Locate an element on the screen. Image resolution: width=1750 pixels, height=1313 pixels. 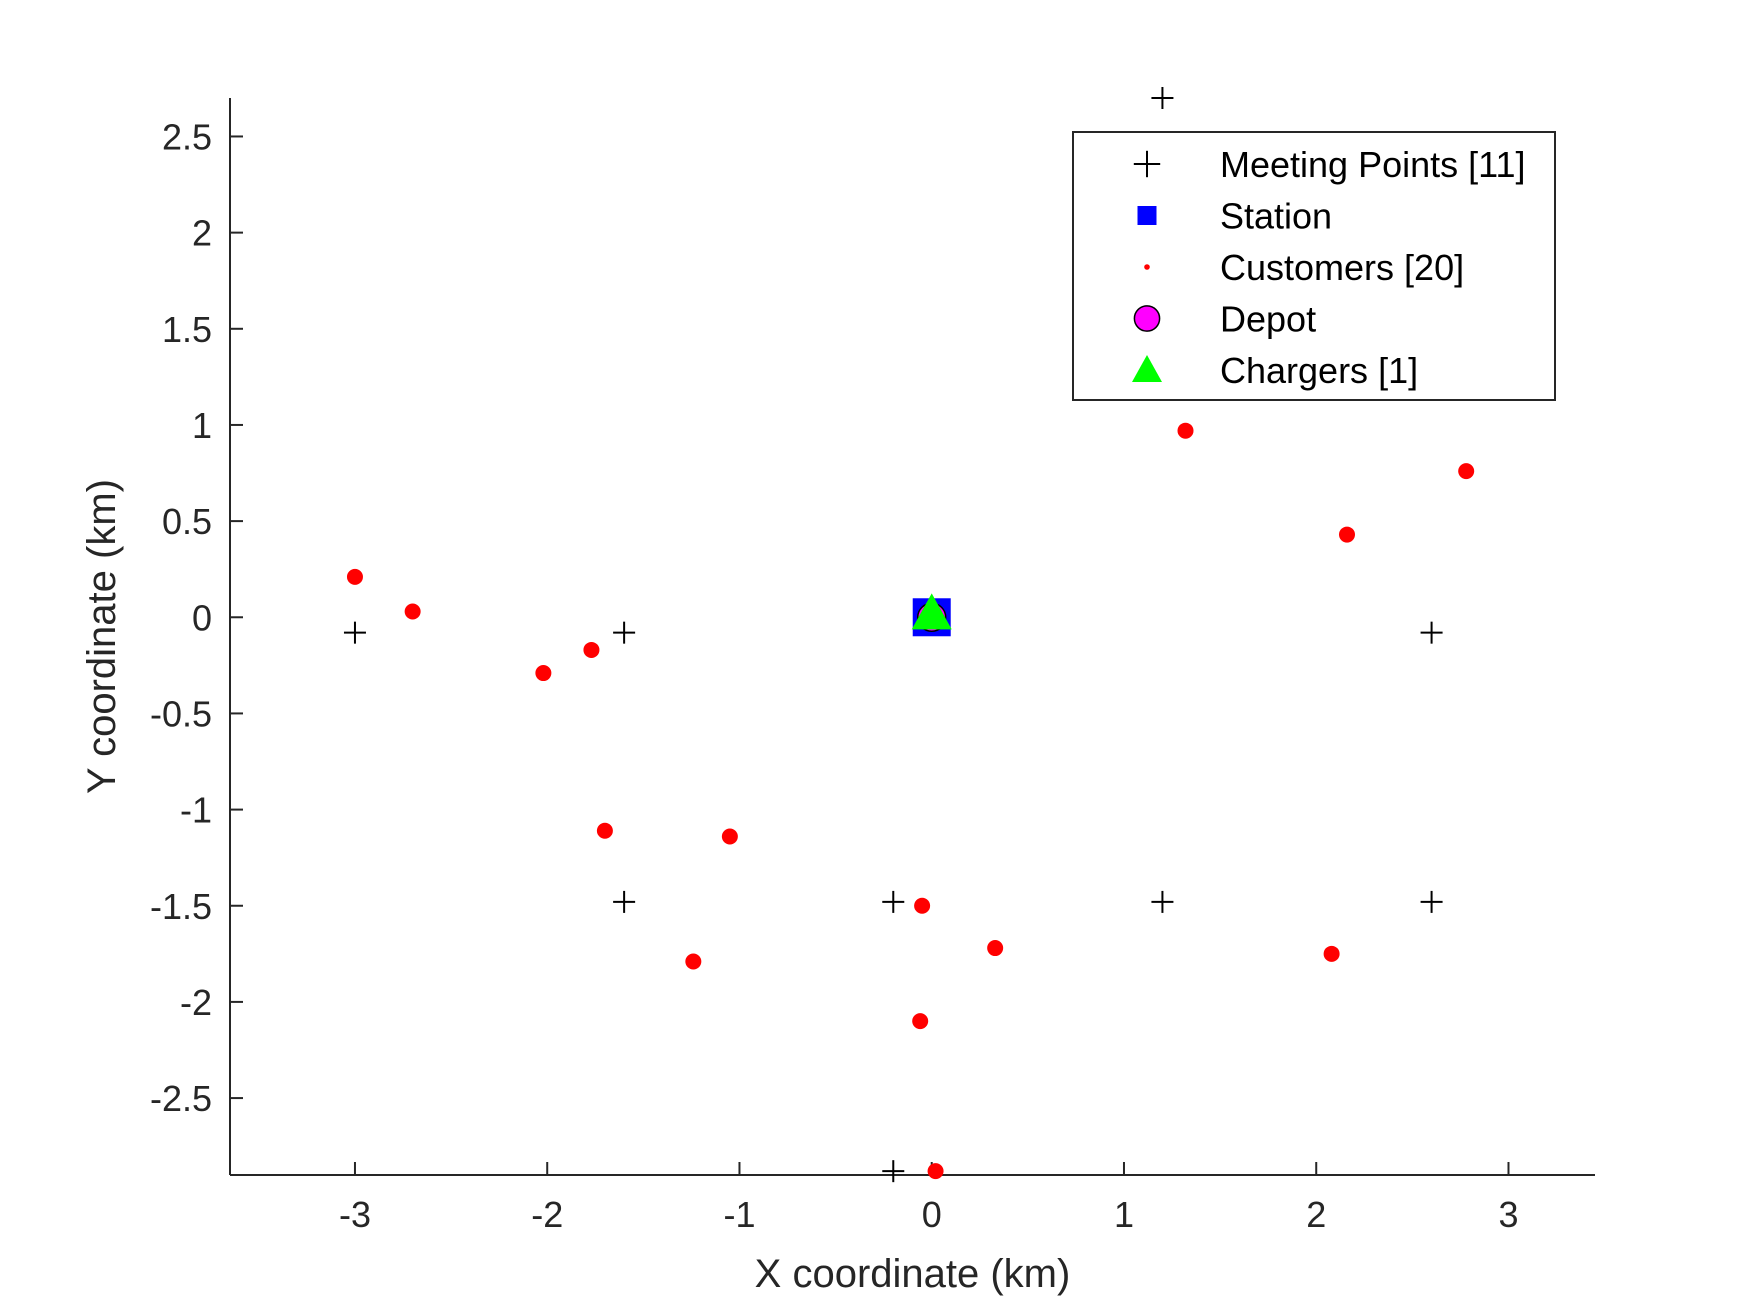
y-tick-label: -1.5 is located at coordinates (181, 906).